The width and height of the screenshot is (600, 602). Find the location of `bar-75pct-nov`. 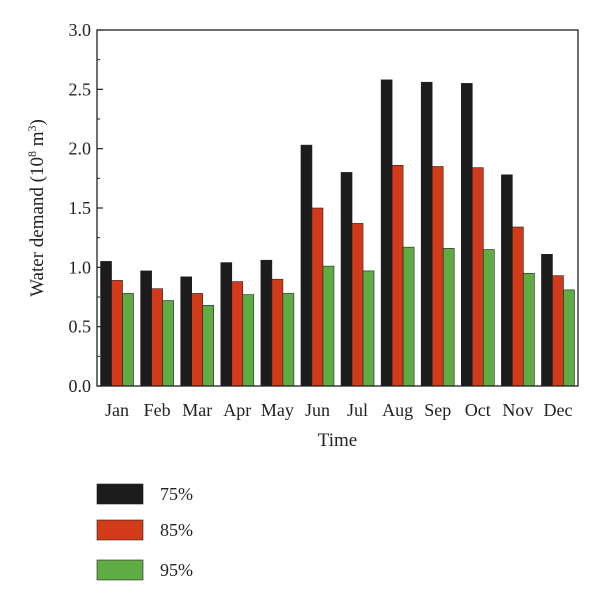

bar-75pct-nov is located at coordinates (507, 280).